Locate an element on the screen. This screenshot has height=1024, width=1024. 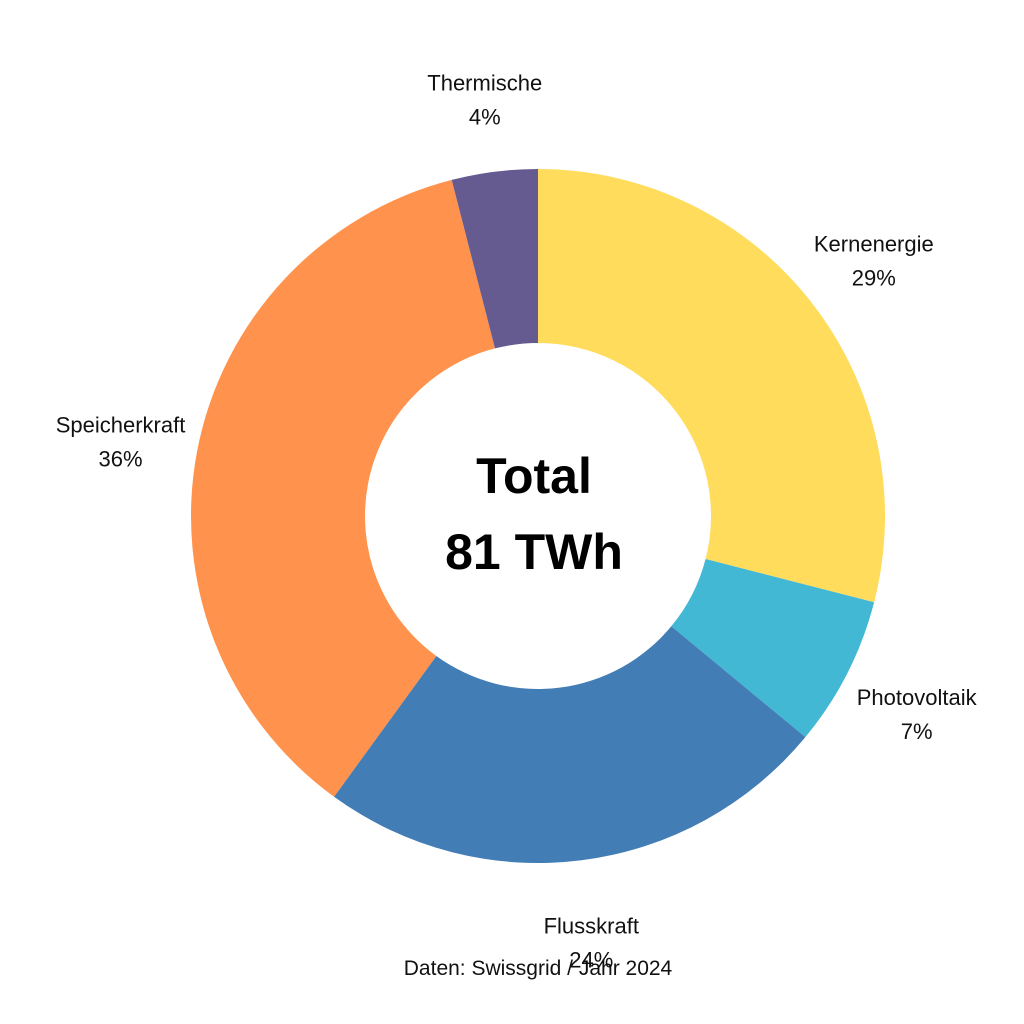
slice-percent-kernenergie: 29% is located at coordinates (874, 278).